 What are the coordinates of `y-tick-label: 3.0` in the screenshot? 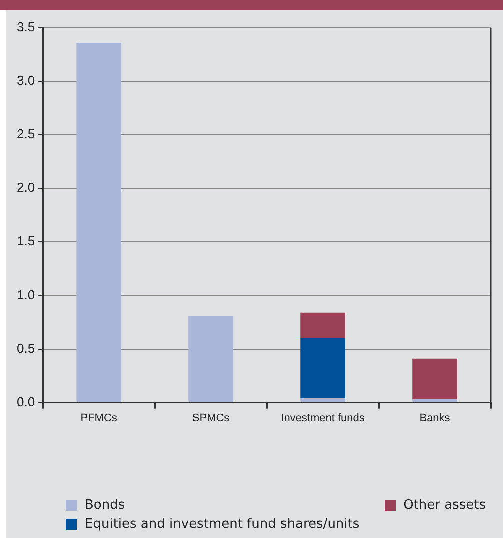 It's located at (26, 80).